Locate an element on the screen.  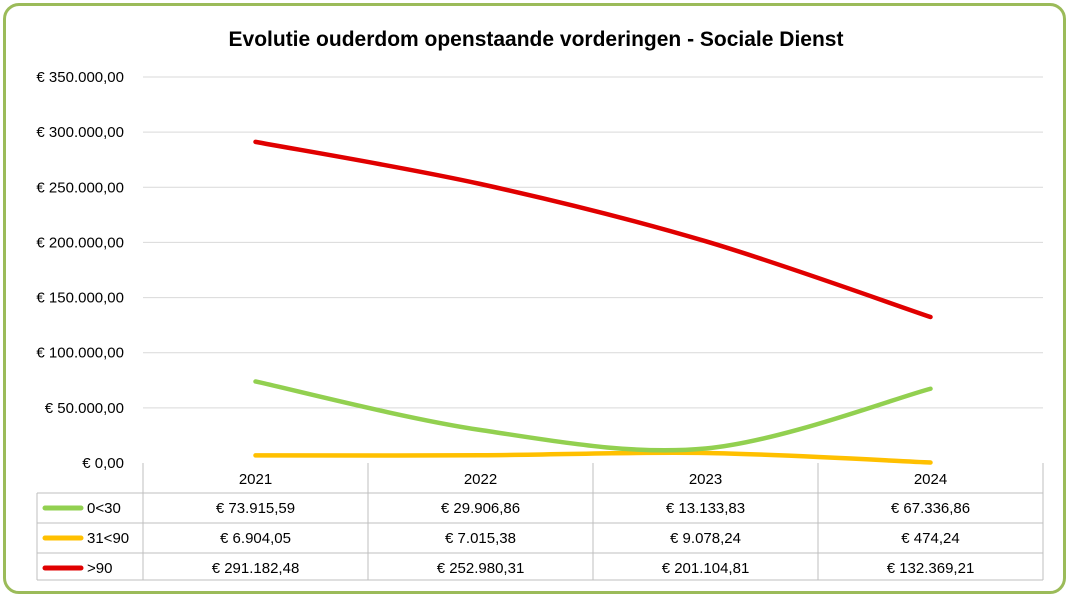
y-tick-label: € 300.000,00 is located at coordinates (80, 132).